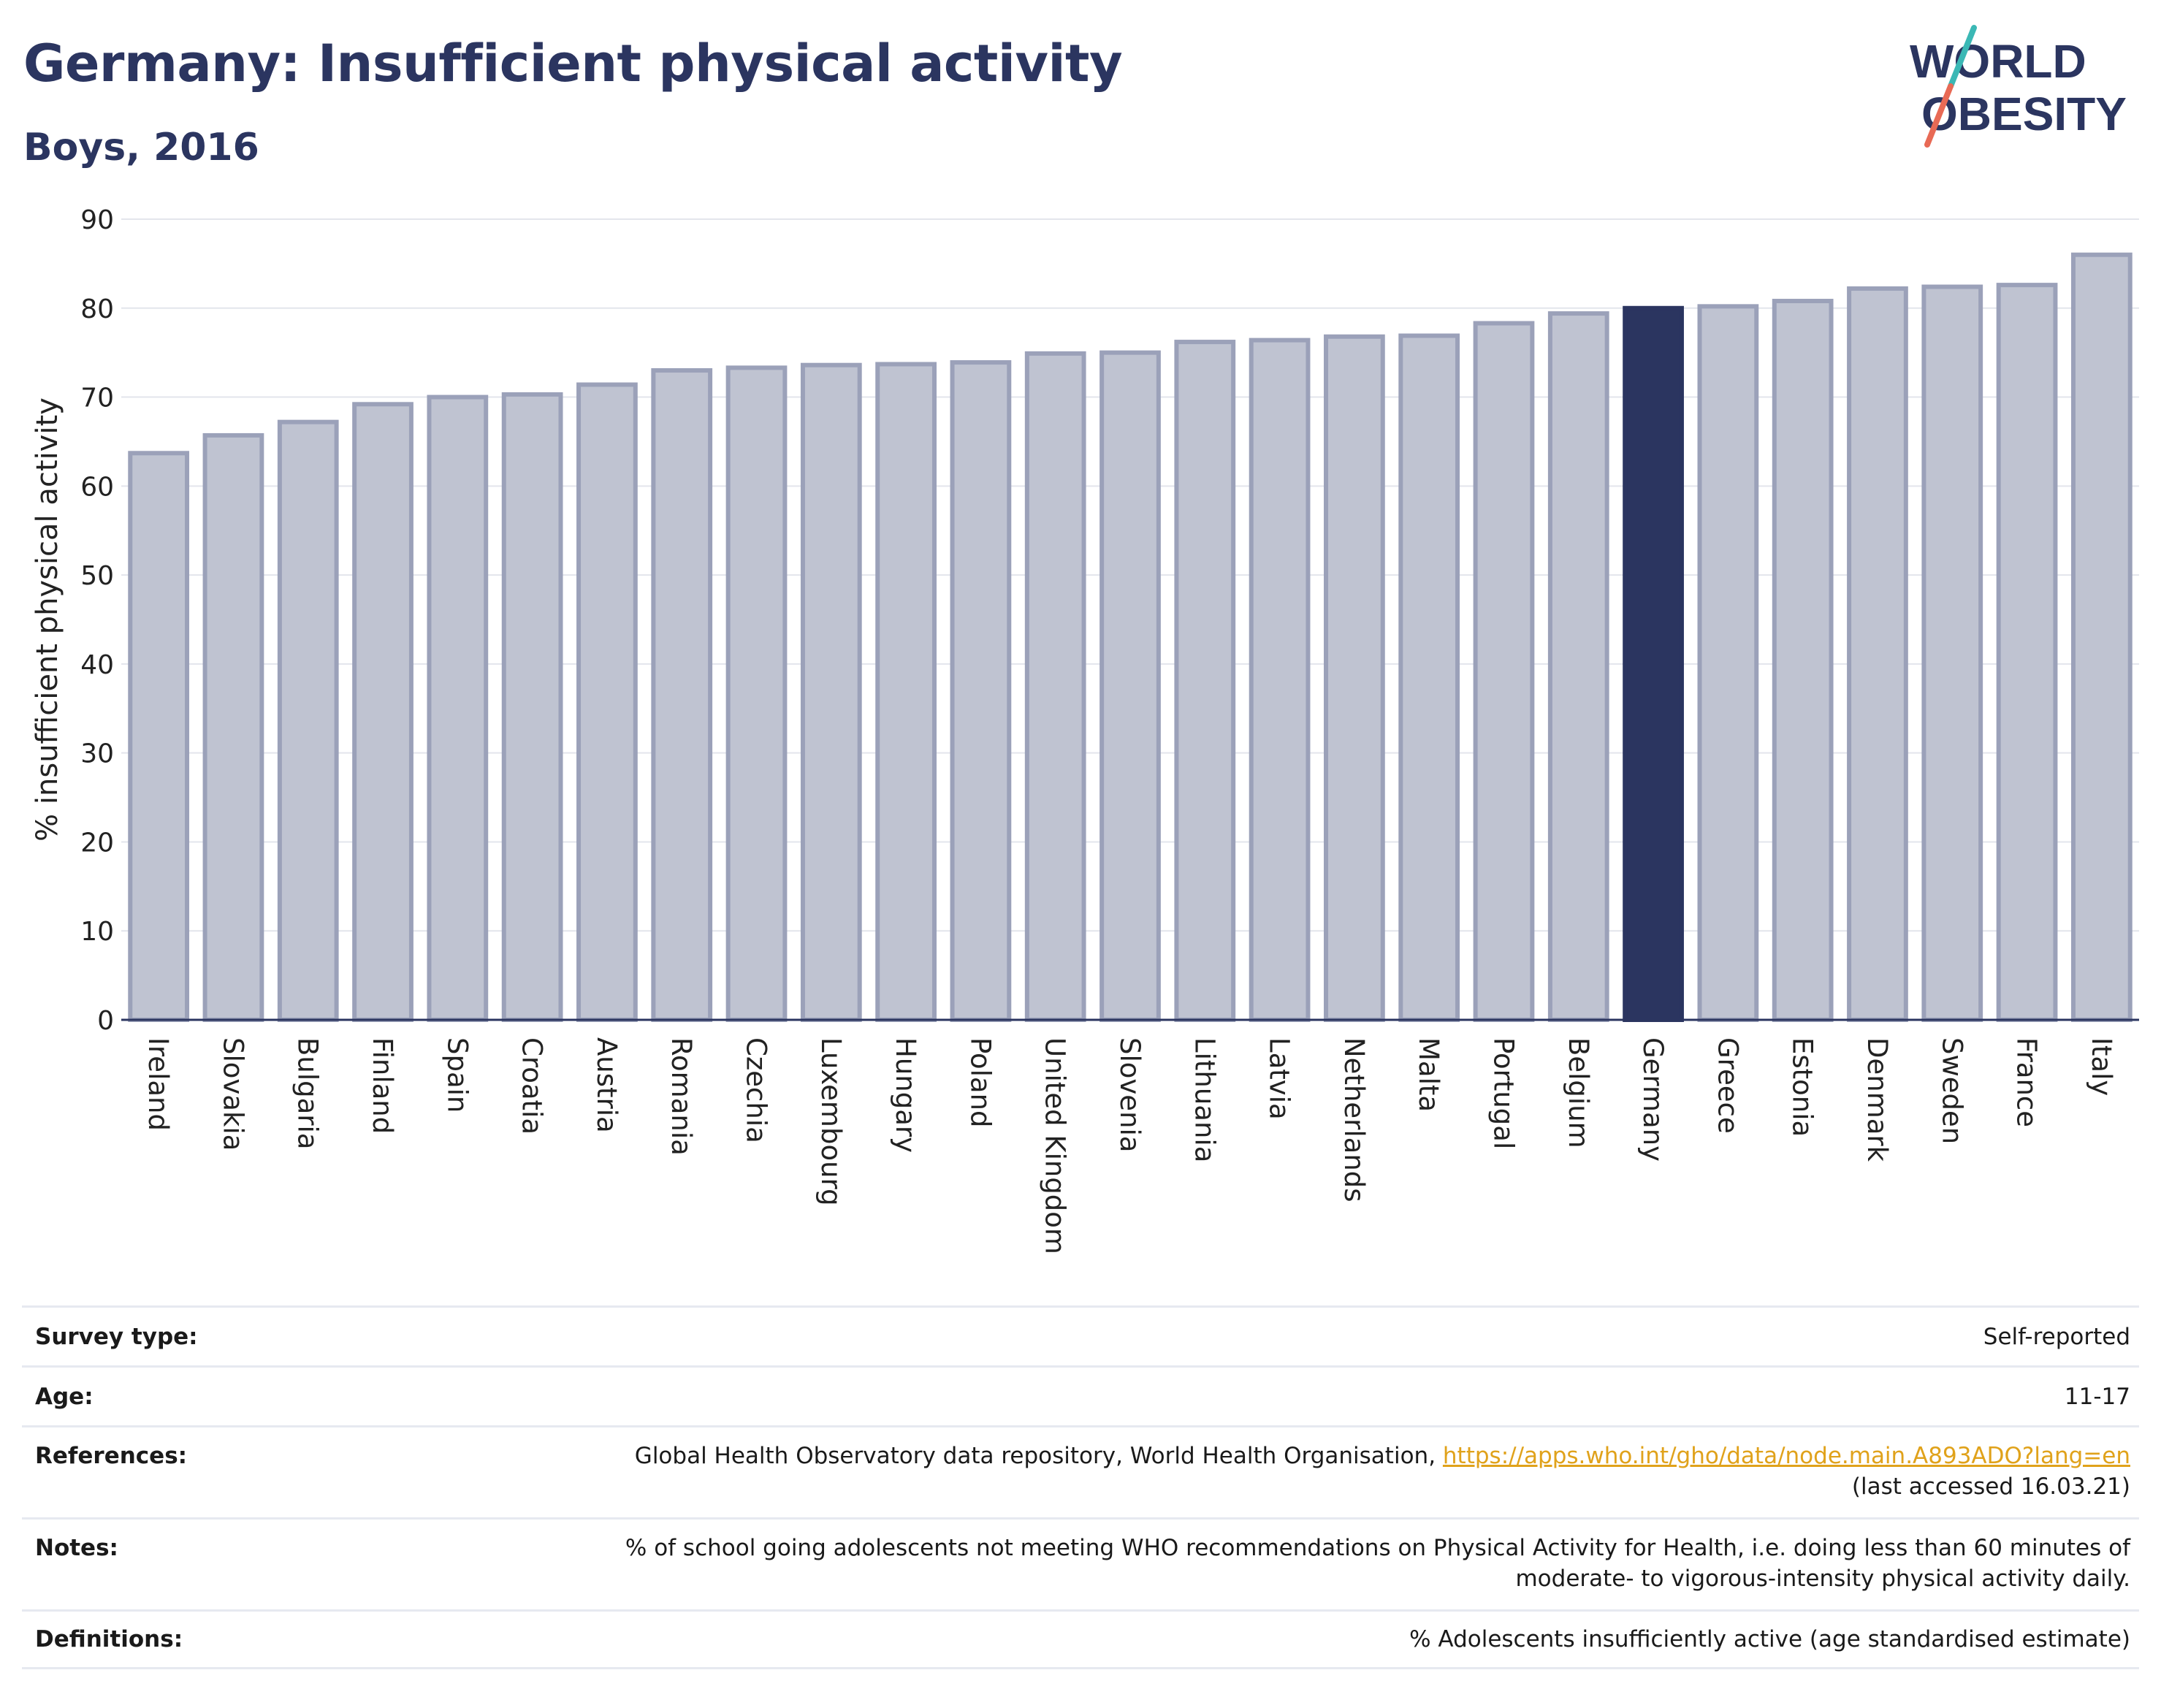 The image size is (2161, 1708). I want to click on bar-luxembourg, so click(831, 692).